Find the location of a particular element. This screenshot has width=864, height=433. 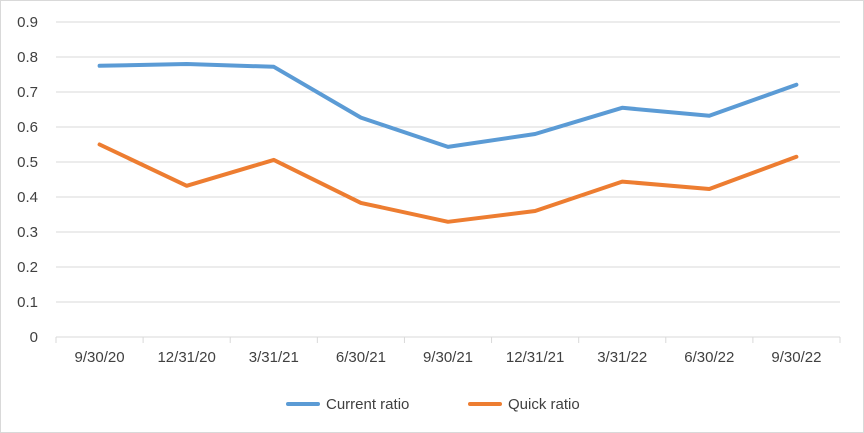

y-tick-label: 0.2 is located at coordinates (27, 267).